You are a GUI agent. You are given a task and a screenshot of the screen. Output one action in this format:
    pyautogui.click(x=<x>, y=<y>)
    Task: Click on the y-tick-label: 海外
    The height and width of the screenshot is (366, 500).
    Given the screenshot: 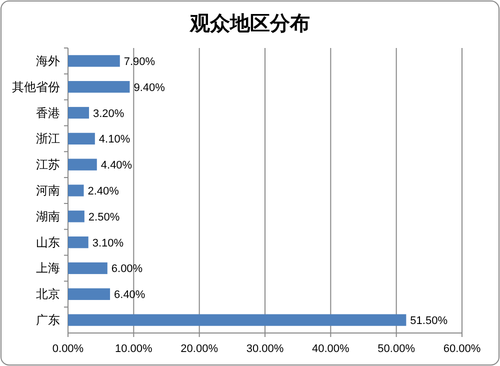 What is the action you would take?
    pyautogui.click(x=48, y=61)
    